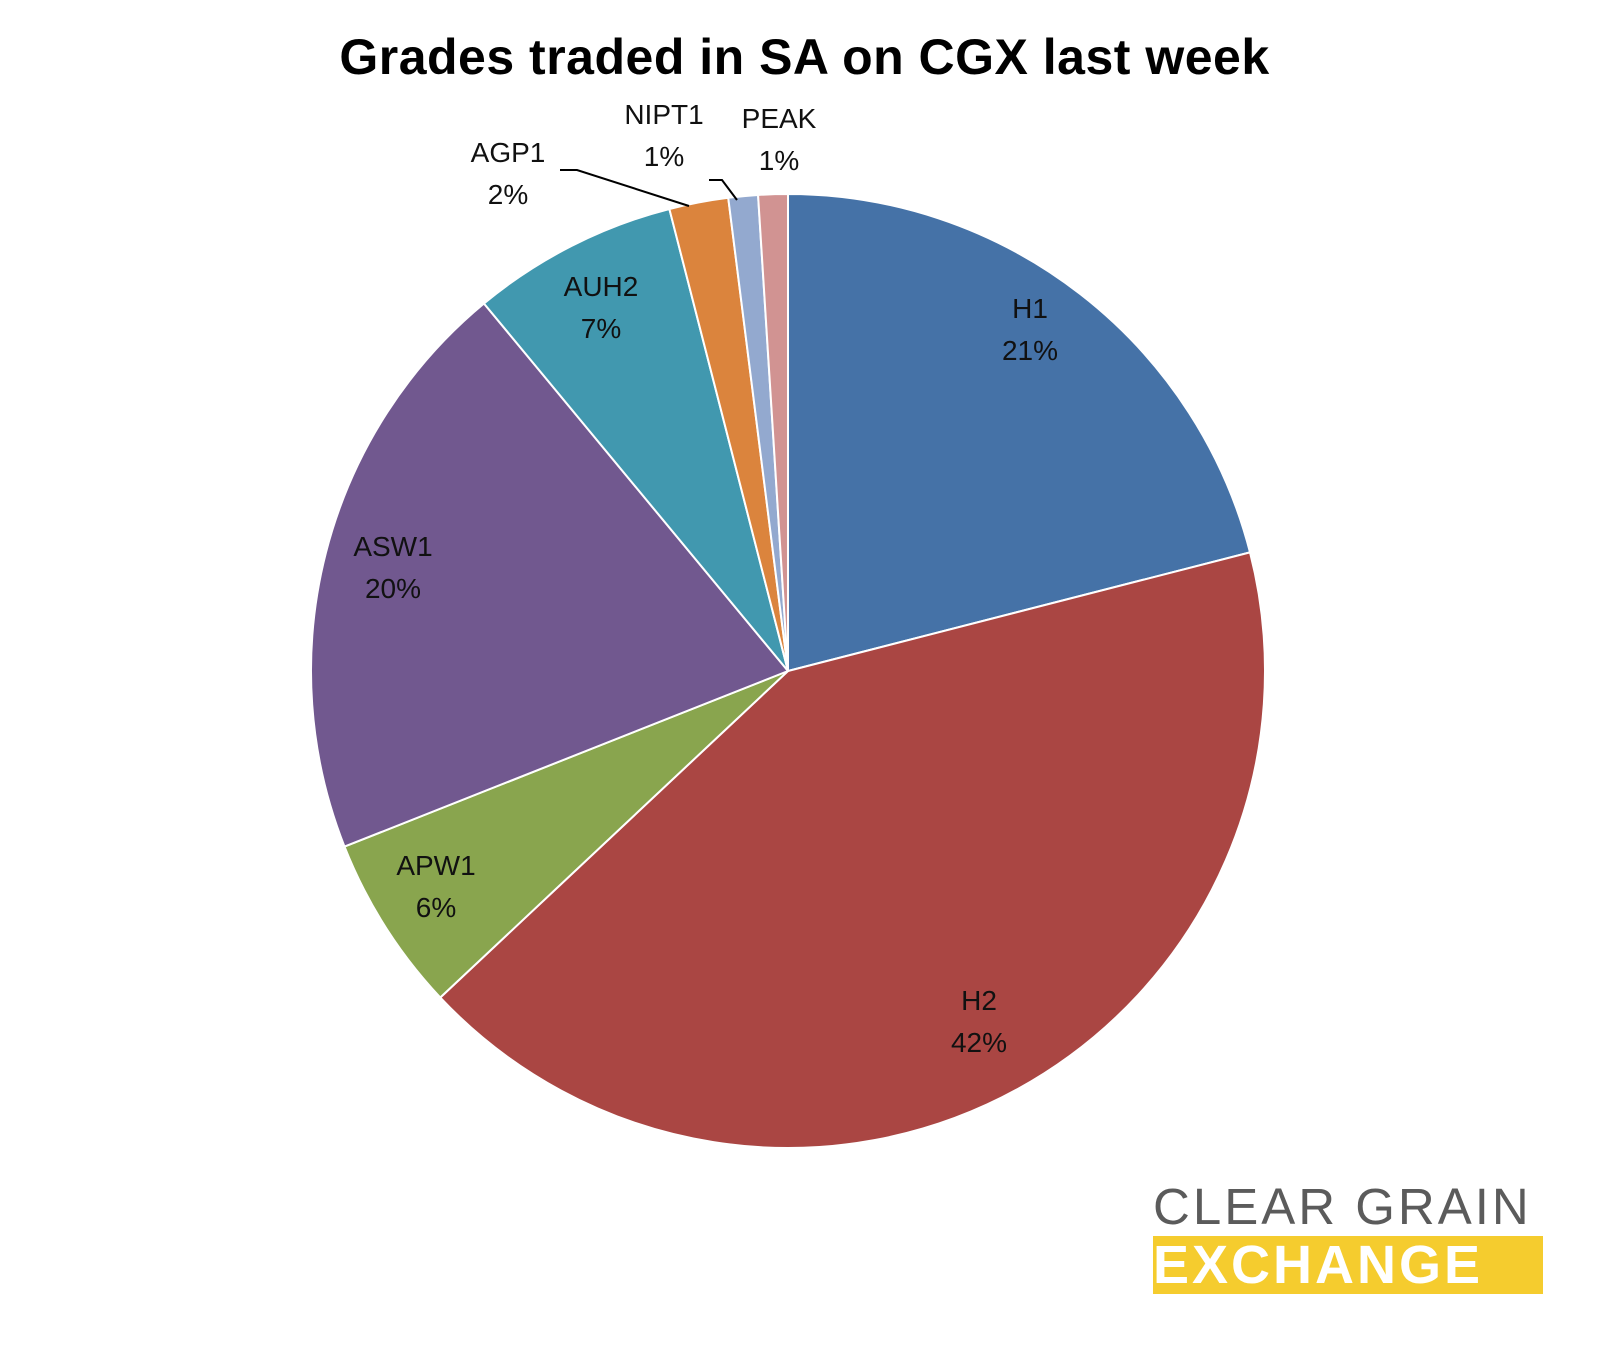 Image resolution: width=1609 pixels, height=1351 pixels. Describe the element at coordinates (1019, 432) in the screenshot. I see `pie-slice-h1` at that location.